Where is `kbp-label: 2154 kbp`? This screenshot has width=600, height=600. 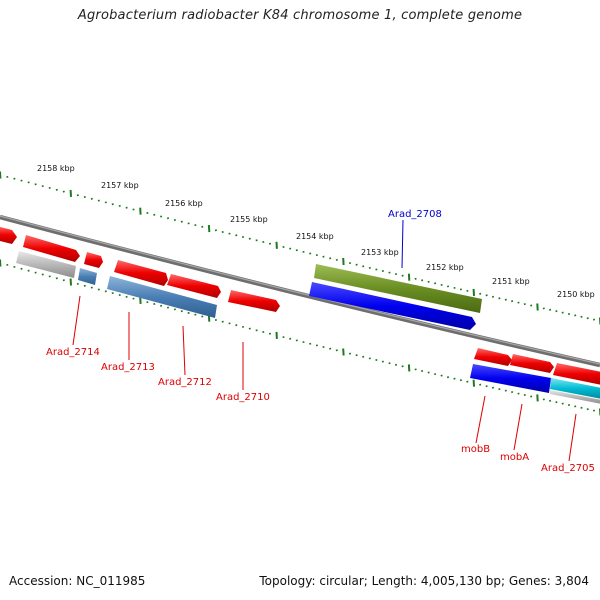 kbp-label: 2154 kbp is located at coordinates (315, 236).